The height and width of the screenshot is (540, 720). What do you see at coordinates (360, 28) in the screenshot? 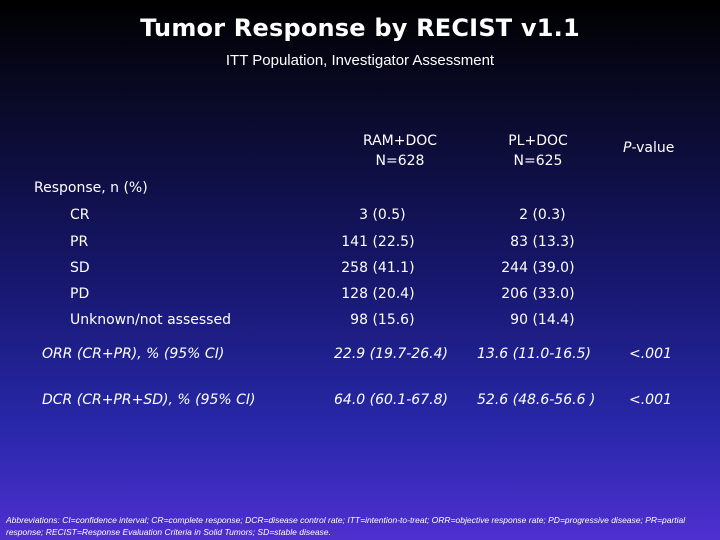
I see `slide-title: Tumor Response by RECIST v1.1` at bounding box center [360, 28].